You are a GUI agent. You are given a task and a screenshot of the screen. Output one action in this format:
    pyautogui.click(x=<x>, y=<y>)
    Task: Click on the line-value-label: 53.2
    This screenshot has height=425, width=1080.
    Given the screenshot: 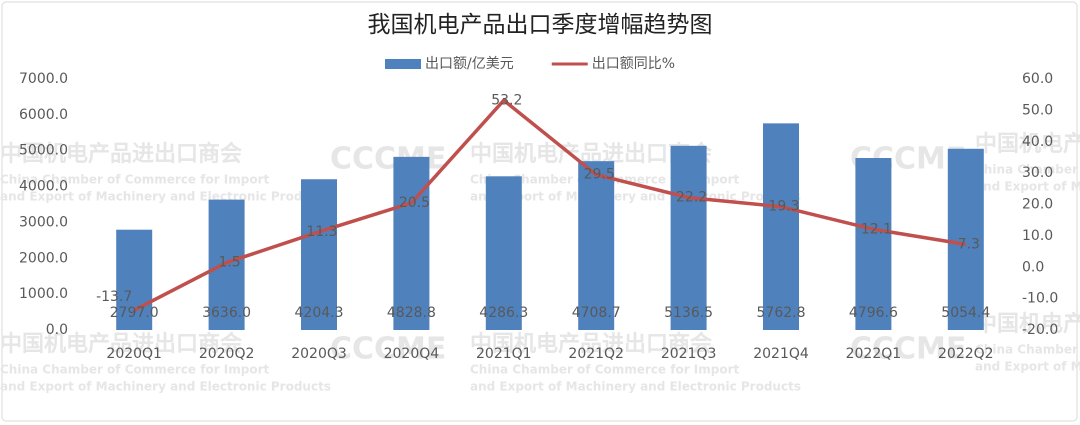 What is the action you would take?
    pyautogui.click(x=506, y=100)
    